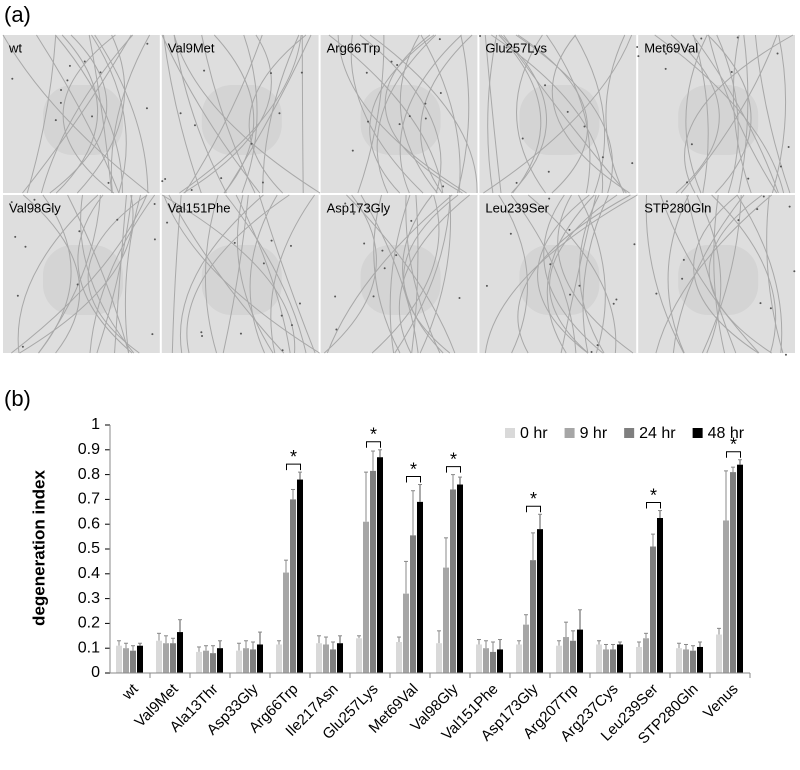 The height and width of the screenshot is (770, 800). Describe the element at coordinates (89, 548) in the screenshot. I see `y-tick-label: 0.5` at that location.